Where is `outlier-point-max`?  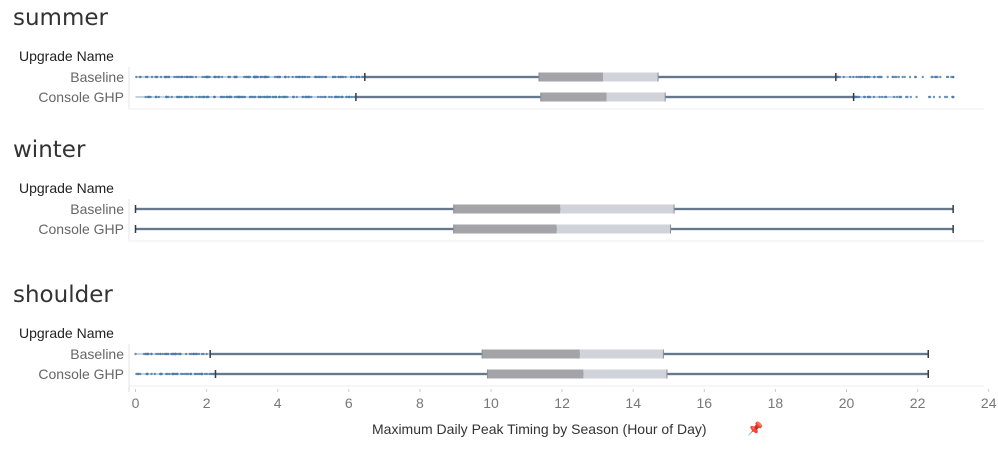 outlier-point-max is located at coordinates (953, 77).